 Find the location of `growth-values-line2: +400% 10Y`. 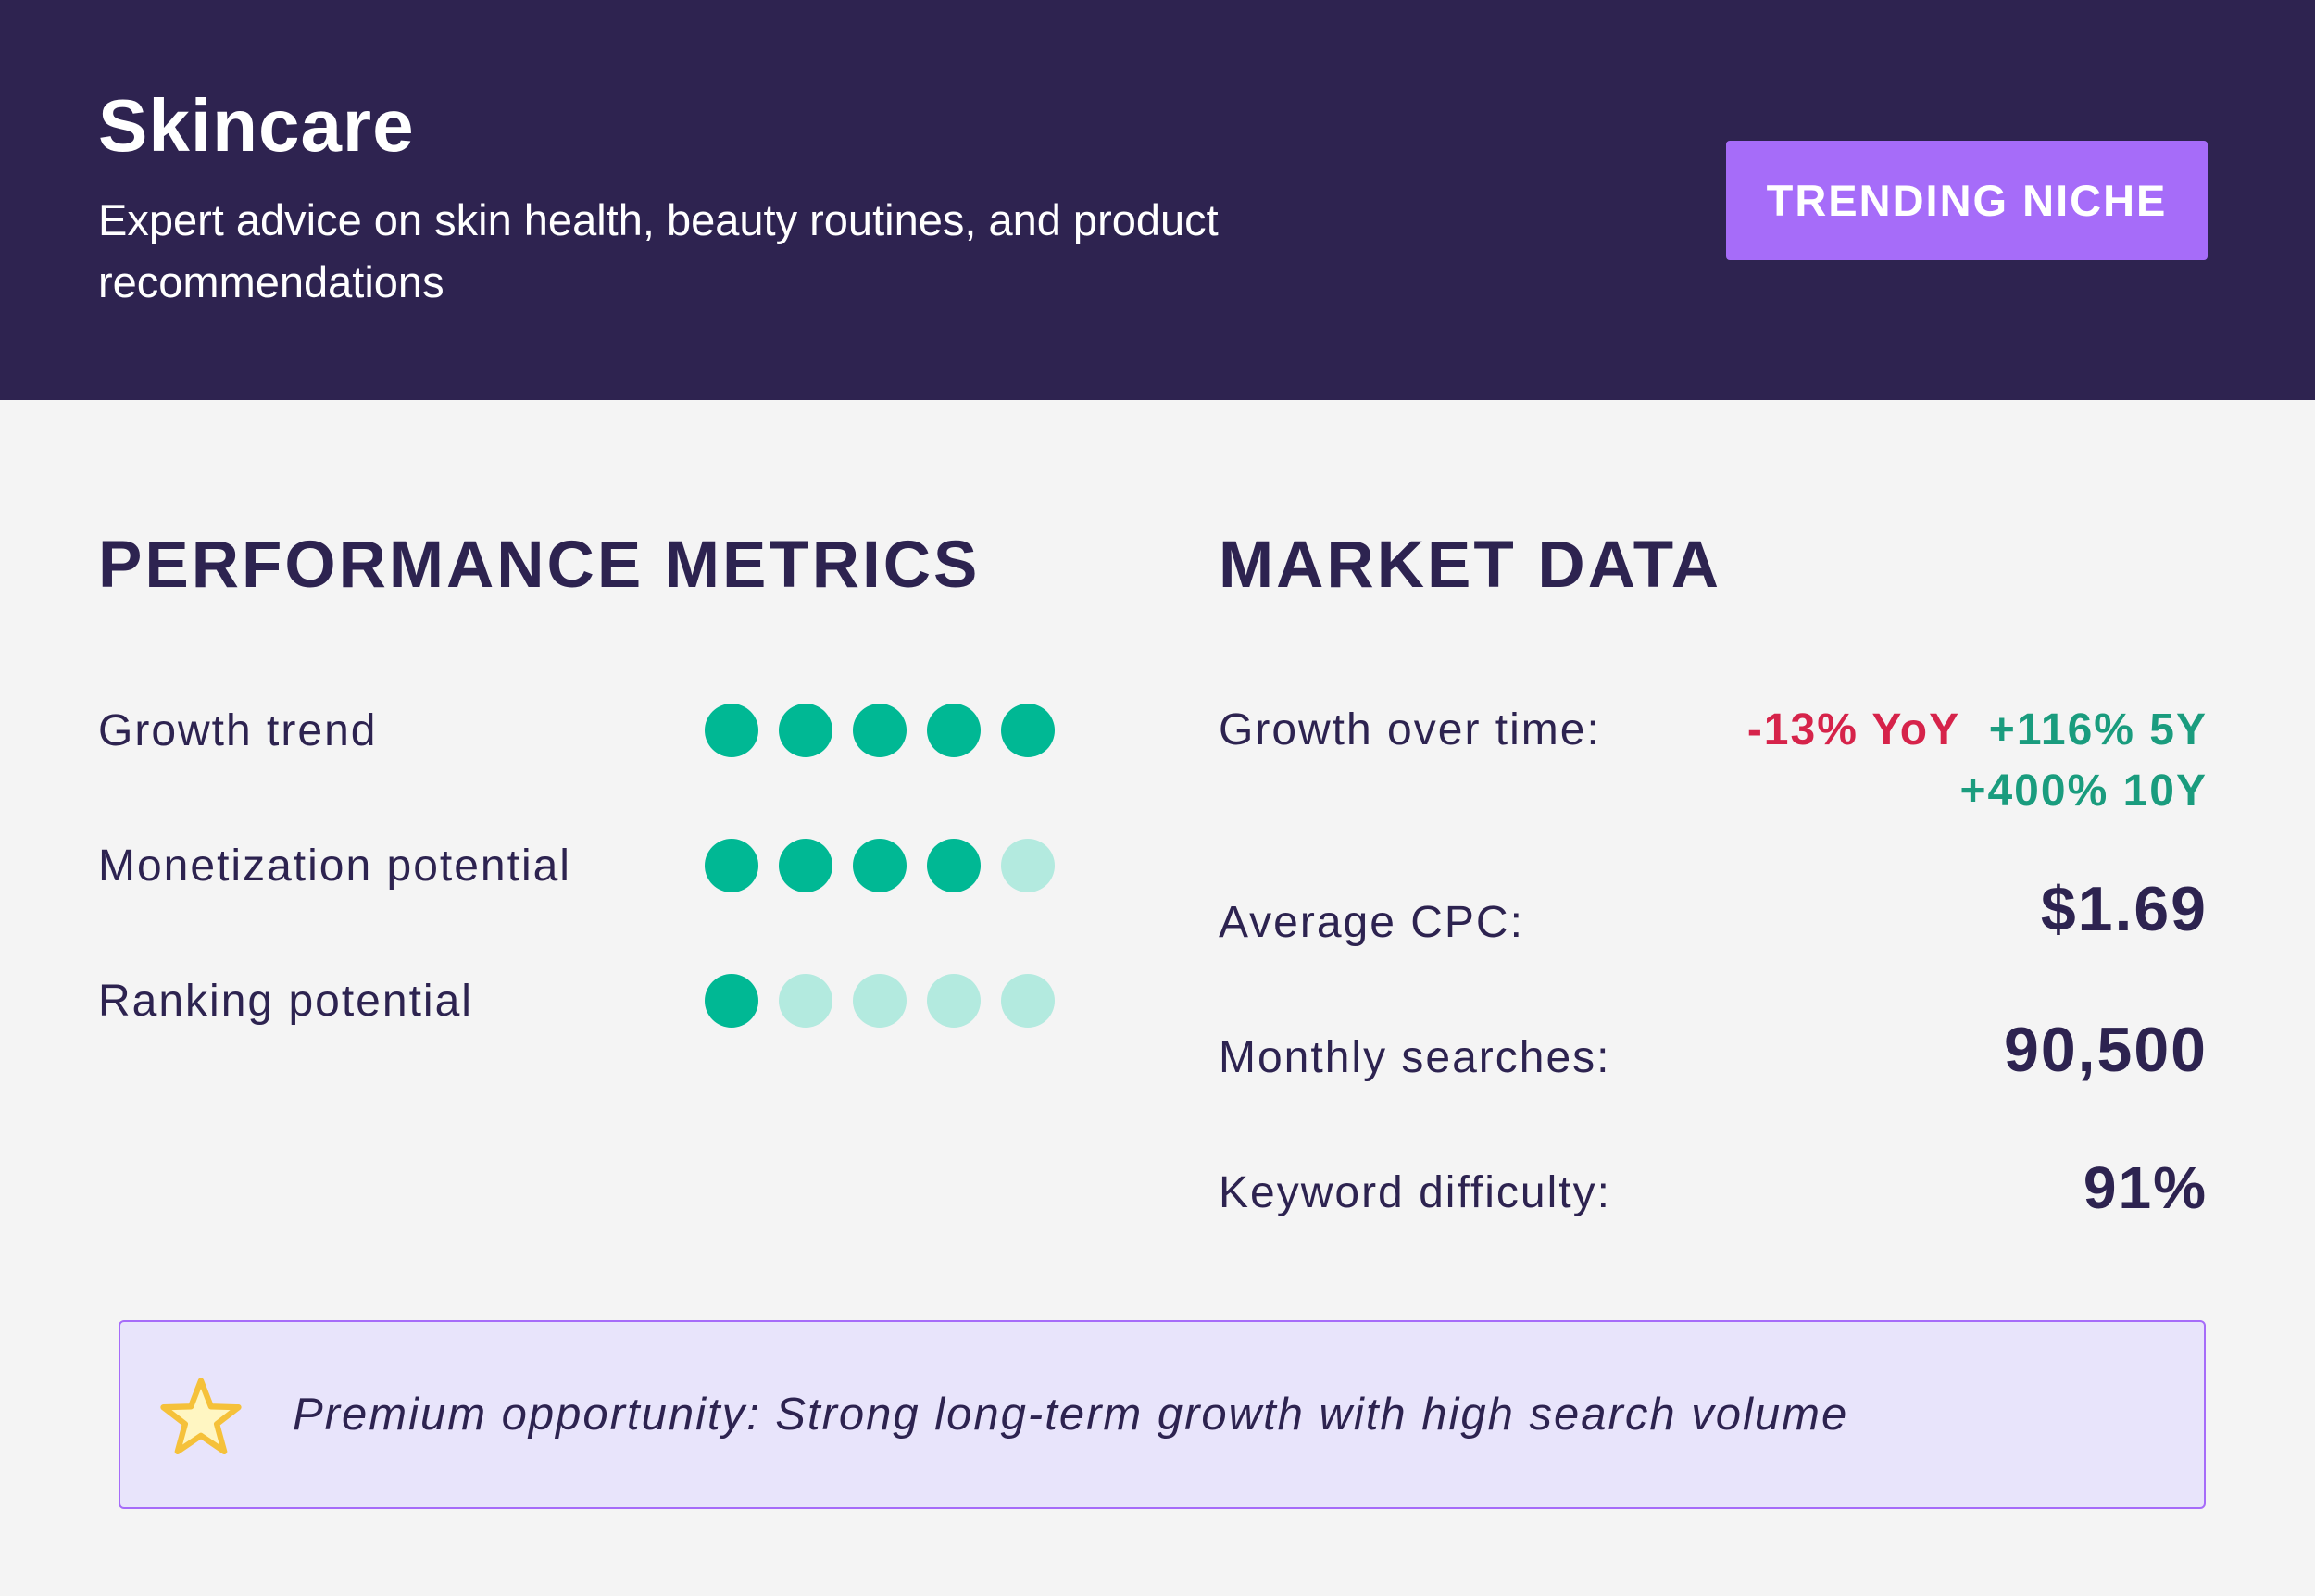

growth-values-line2: +400% 10Y is located at coordinates (2083, 791).